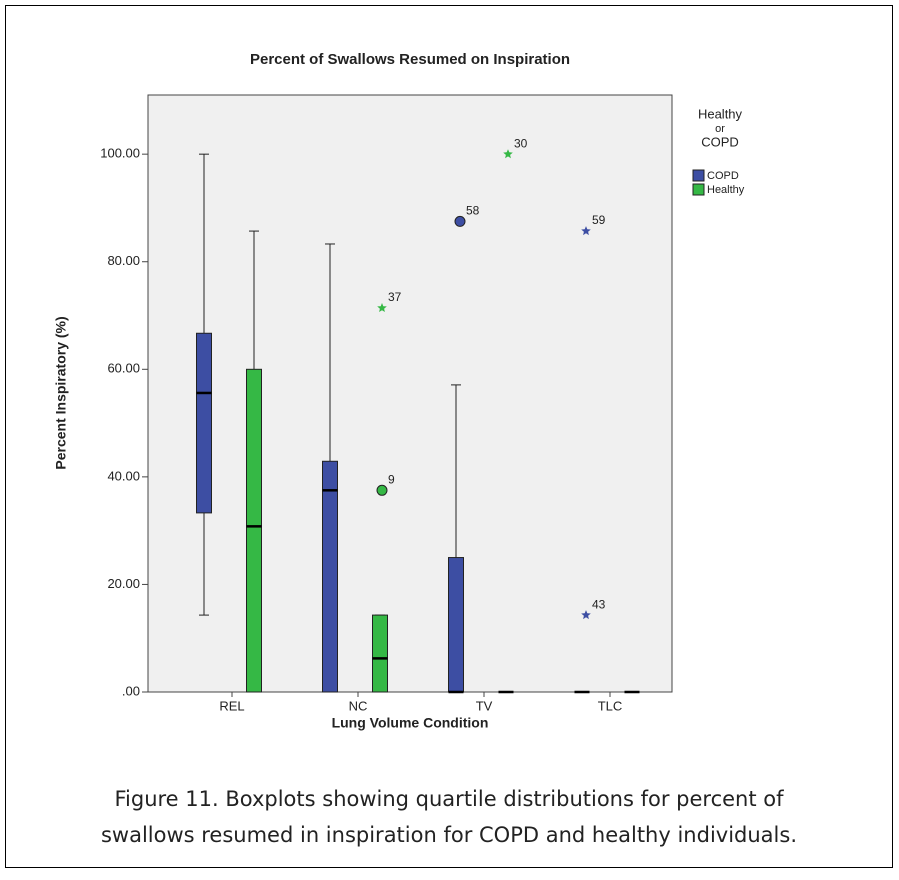 The width and height of the screenshot is (899, 880). What do you see at coordinates (61, 392) in the screenshot?
I see `y-axis-title: Percent Inspiratory (%)` at bounding box center [61, 392].